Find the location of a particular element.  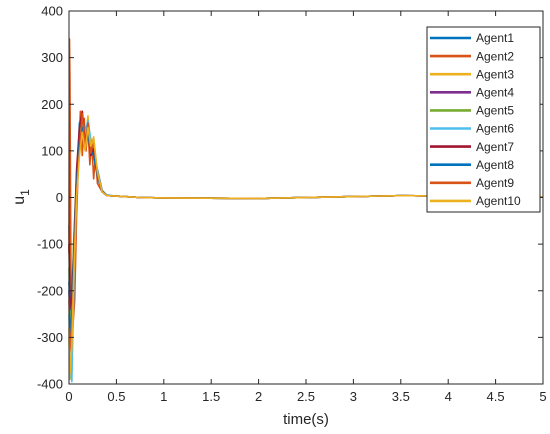

svg-text: u1 is located at coordinates (21, 197).